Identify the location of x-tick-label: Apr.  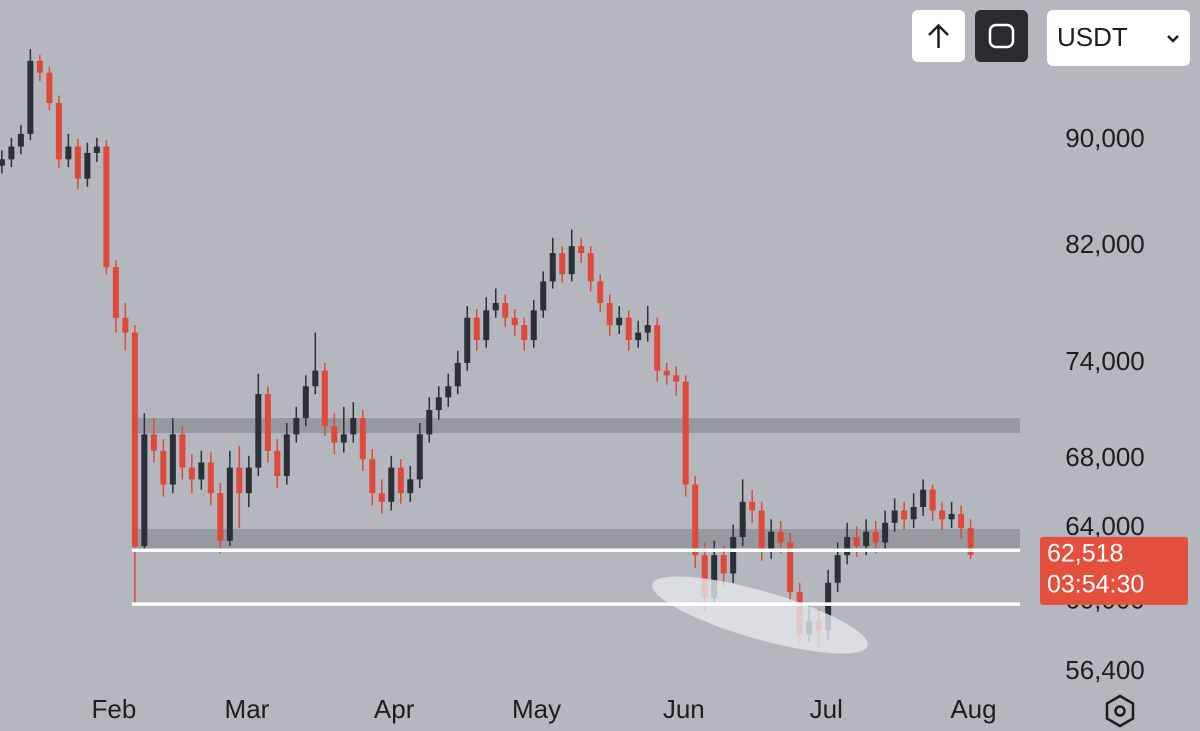
(394, 709).